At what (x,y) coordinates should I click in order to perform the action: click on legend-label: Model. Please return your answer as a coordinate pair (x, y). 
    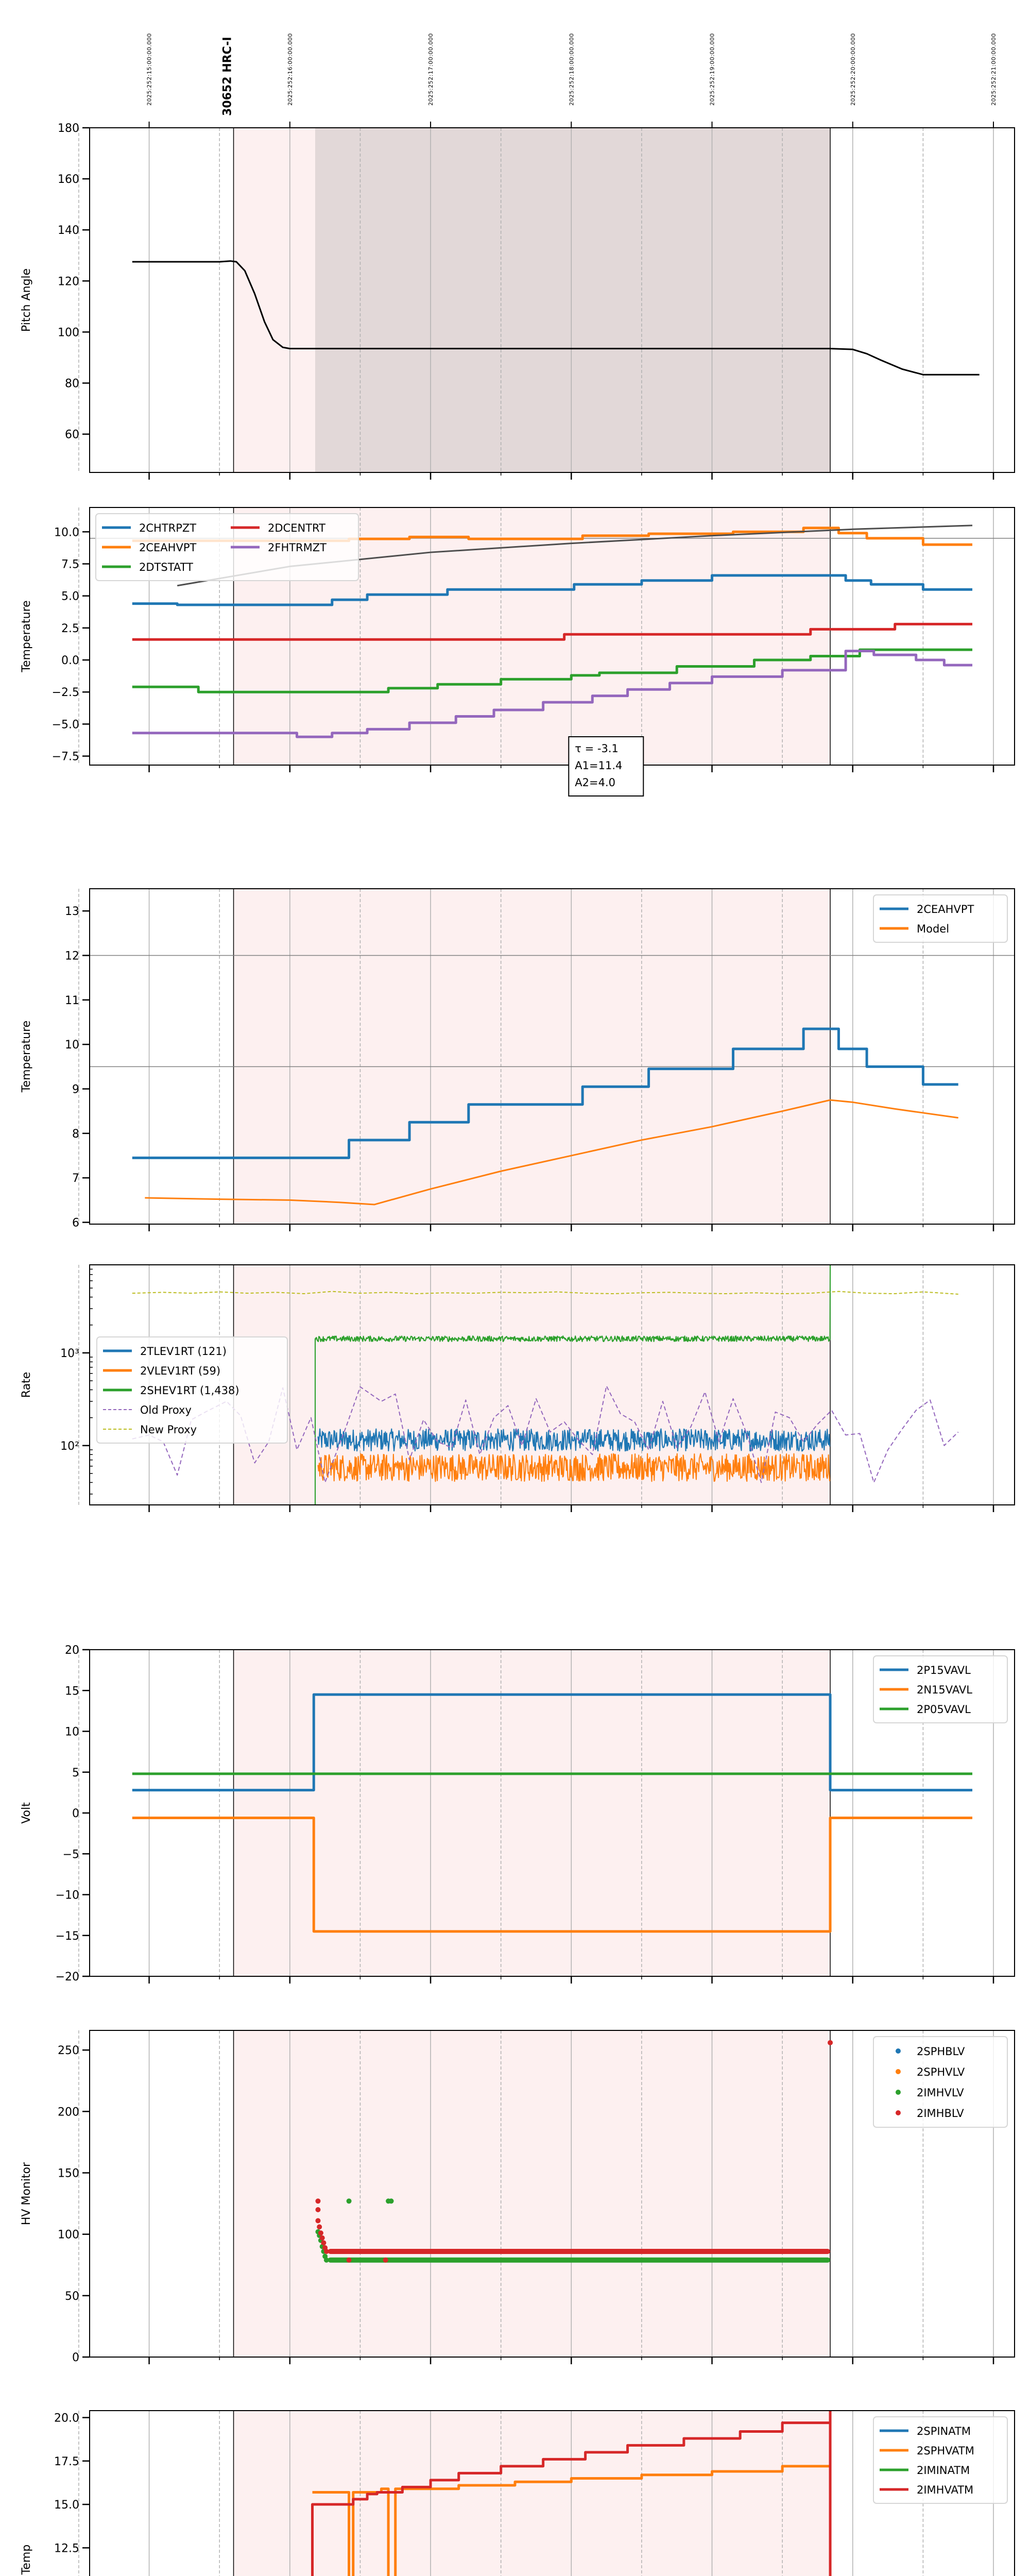
    Looking at the image, I should click on (933, 929).